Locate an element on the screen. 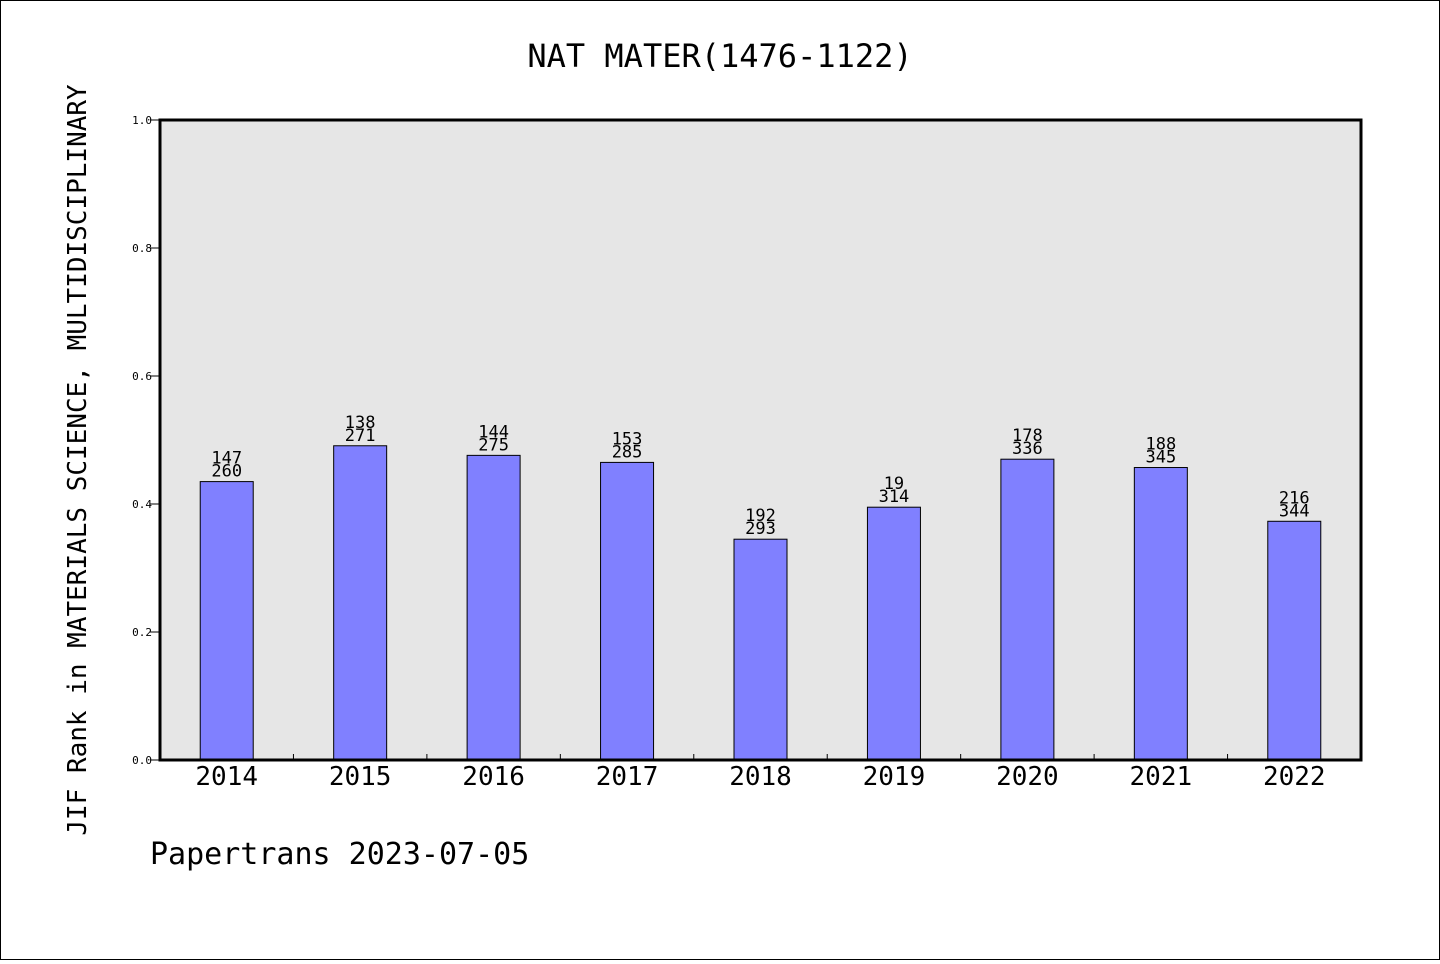  bar-label-bottom: 293 is located at coordinates (760, 529).